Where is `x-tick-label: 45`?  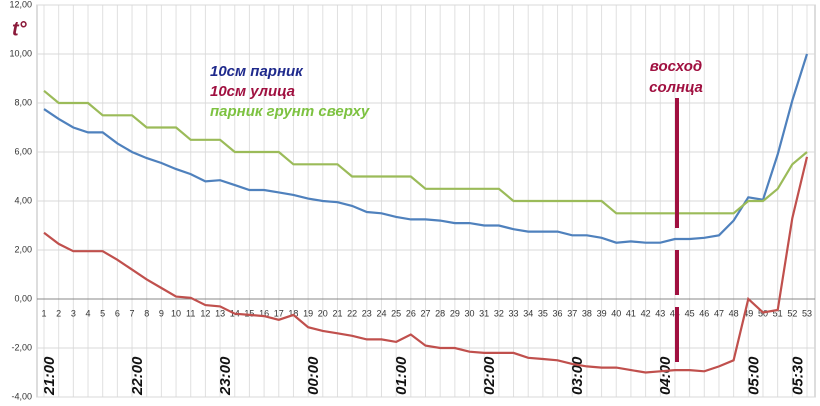 x-tick-label: 45 is located at coordinates (690, 313).